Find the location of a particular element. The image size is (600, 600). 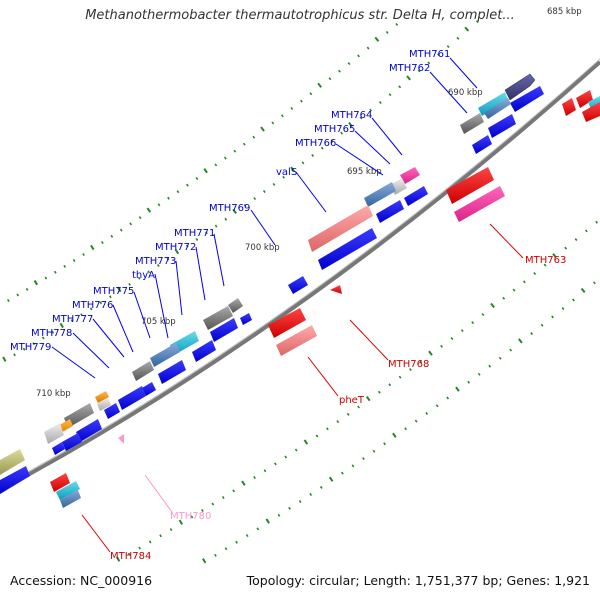

gene-mth771-b is located at coordinates (246, 319).